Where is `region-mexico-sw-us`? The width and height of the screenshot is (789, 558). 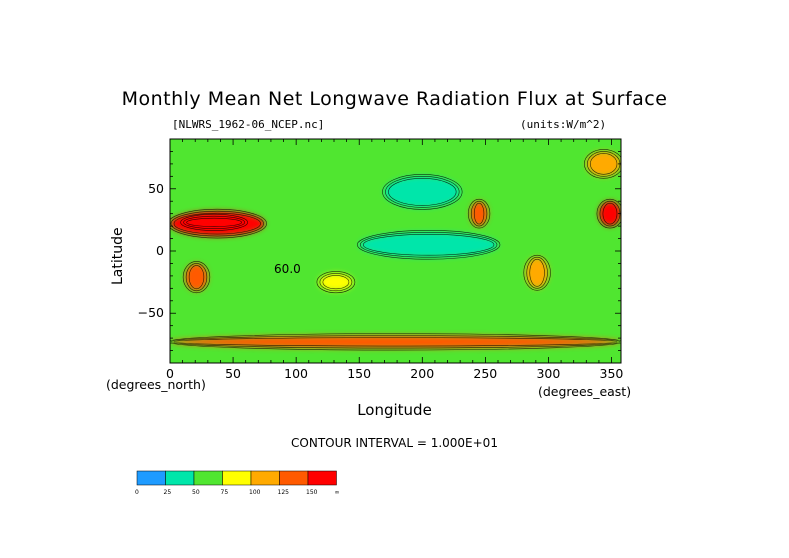 region-mexico-sw-us is located at coordinates (479, 214).